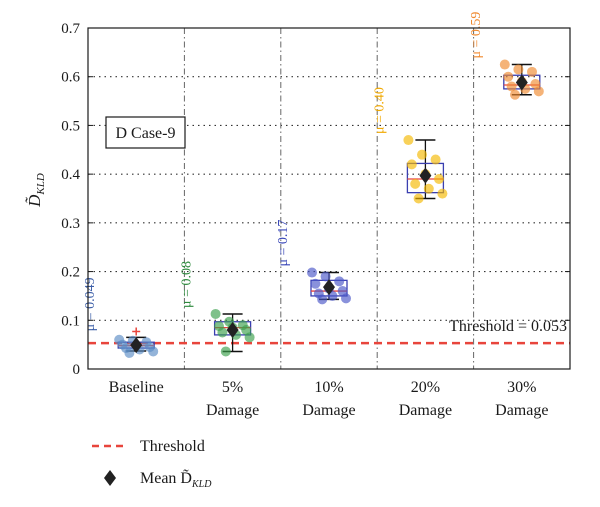  I want to click on svg-text: D̃KLD, so click(36, 190).